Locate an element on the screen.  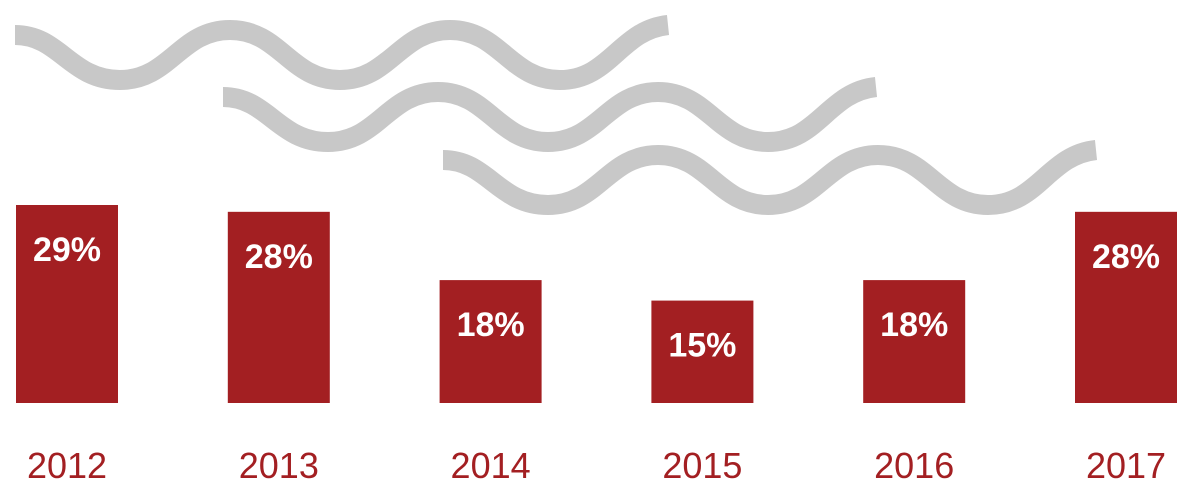
category-label: 2017 is located at coordinates (1126, 463).